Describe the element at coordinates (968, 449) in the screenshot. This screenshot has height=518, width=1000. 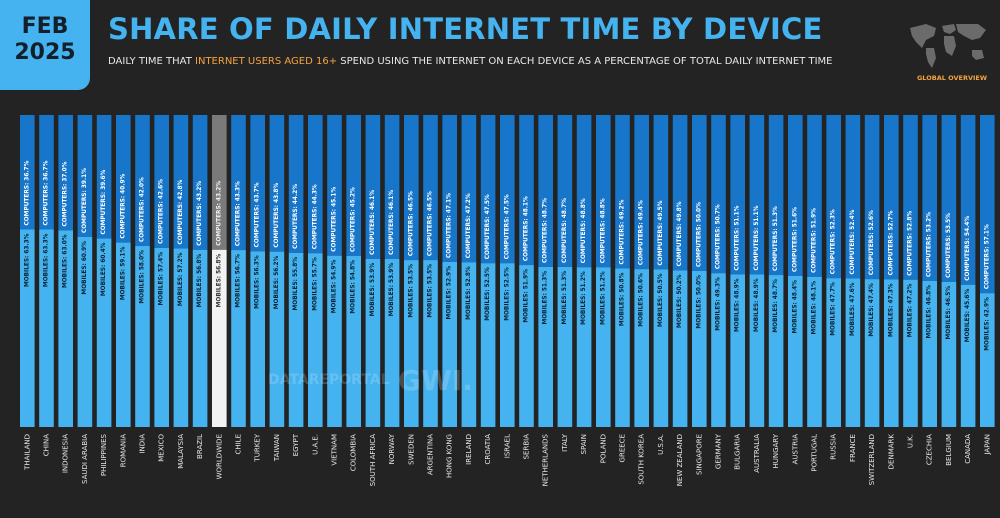
I see `category-label: CANADA` at that location.